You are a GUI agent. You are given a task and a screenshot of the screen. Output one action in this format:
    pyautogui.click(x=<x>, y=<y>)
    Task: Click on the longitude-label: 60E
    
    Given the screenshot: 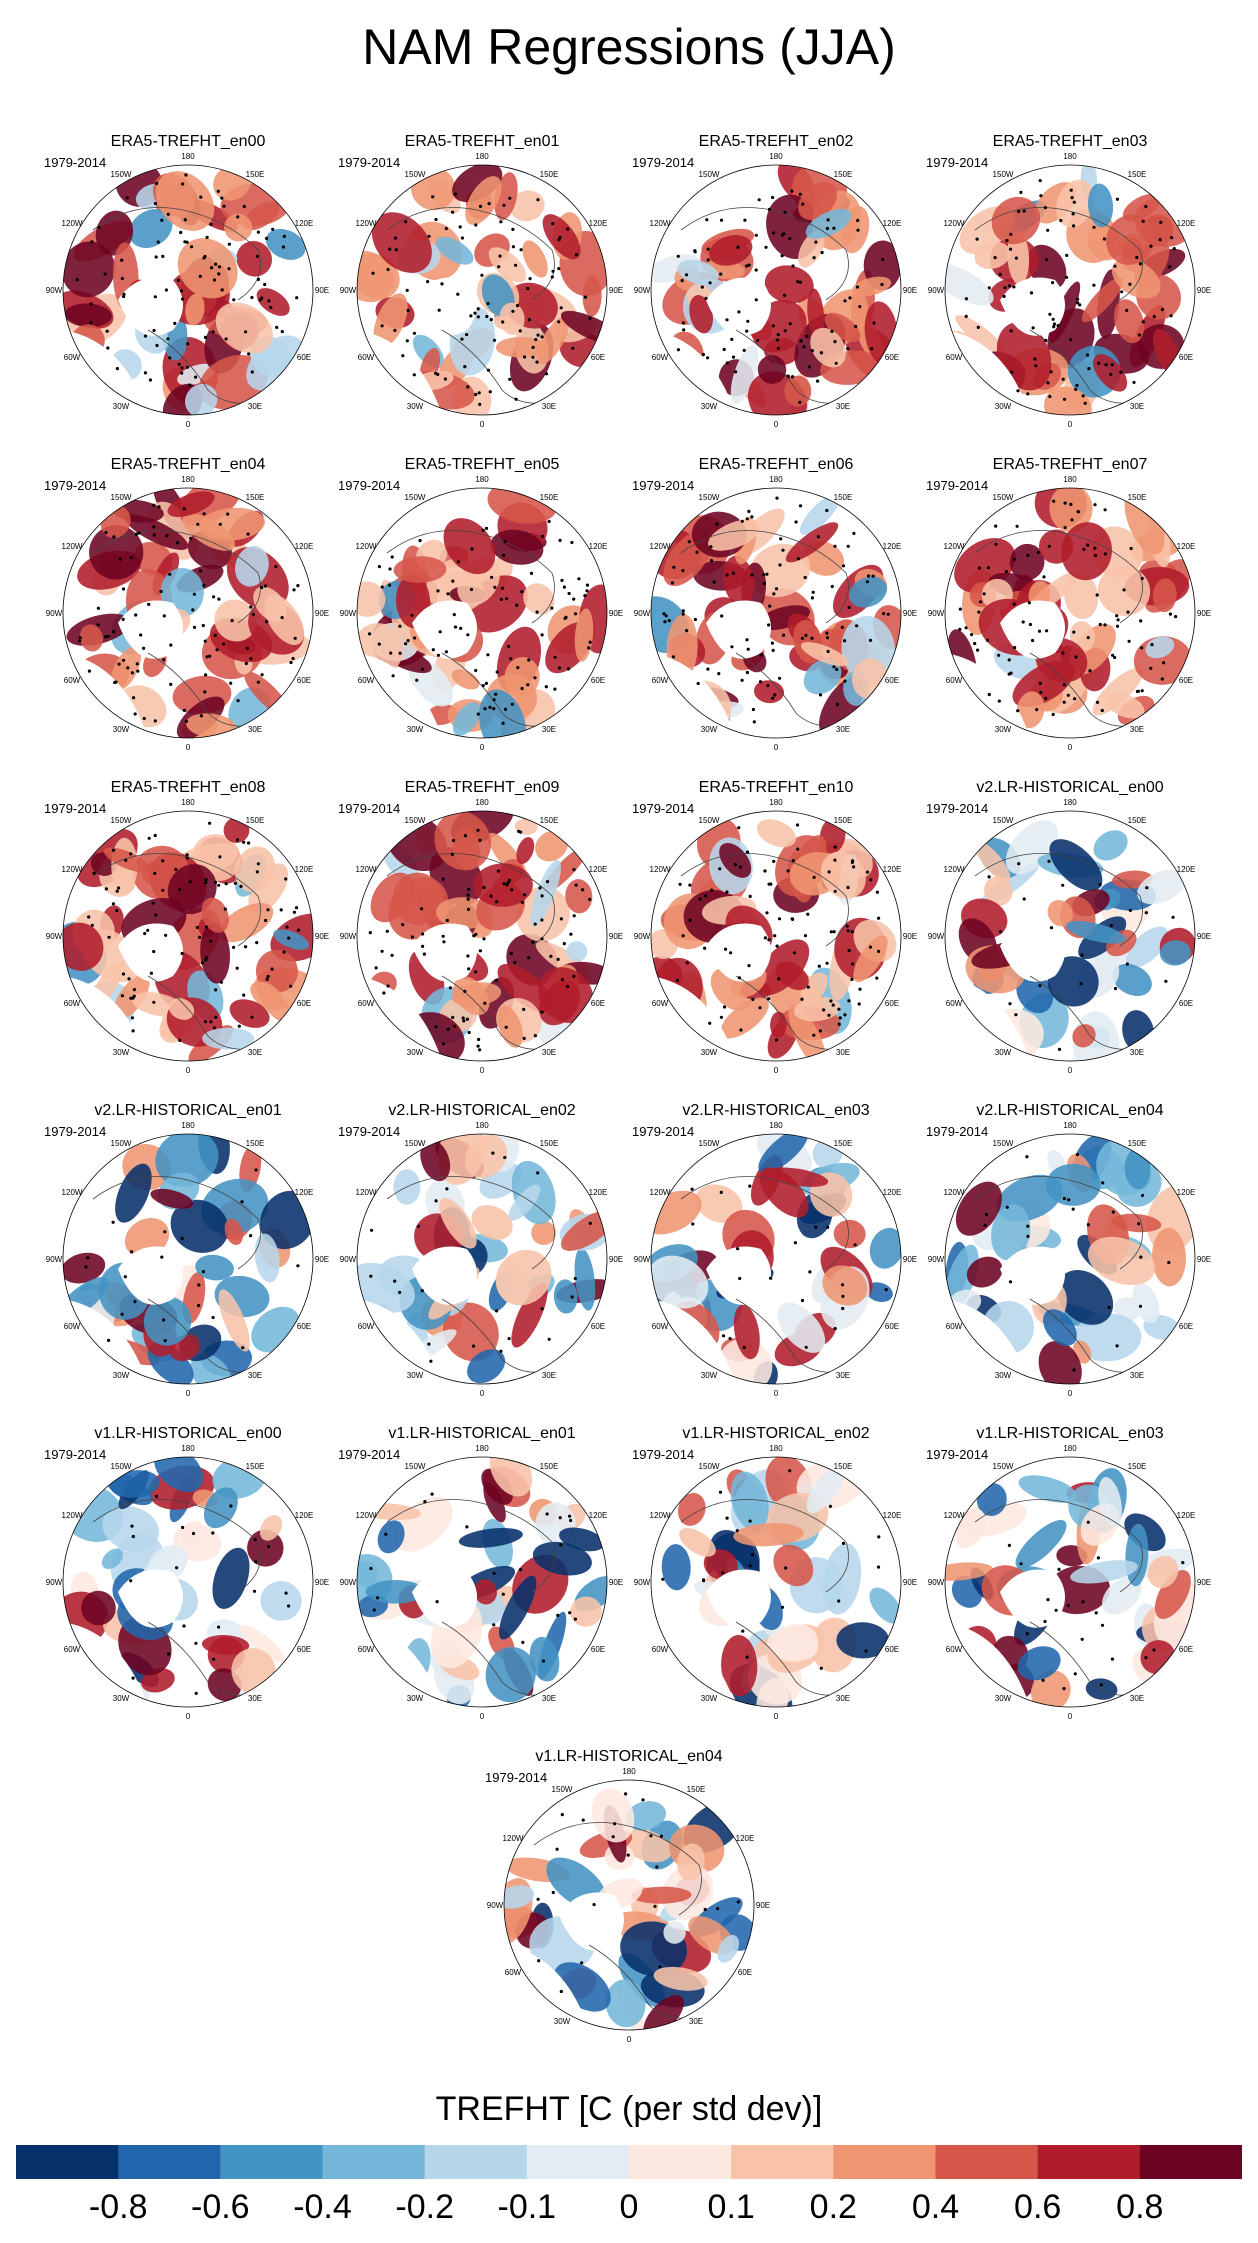 What is the action you would take?
    pyautogui.click(x=892, y=1326)
    